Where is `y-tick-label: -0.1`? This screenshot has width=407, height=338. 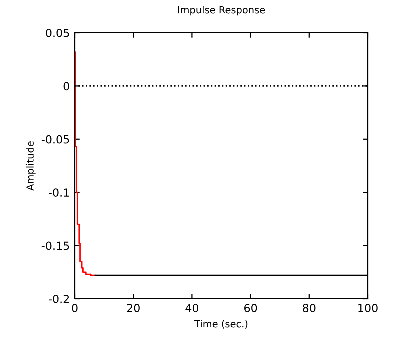
y-tick-label: -0.1 is located at coordinates (59, 192).